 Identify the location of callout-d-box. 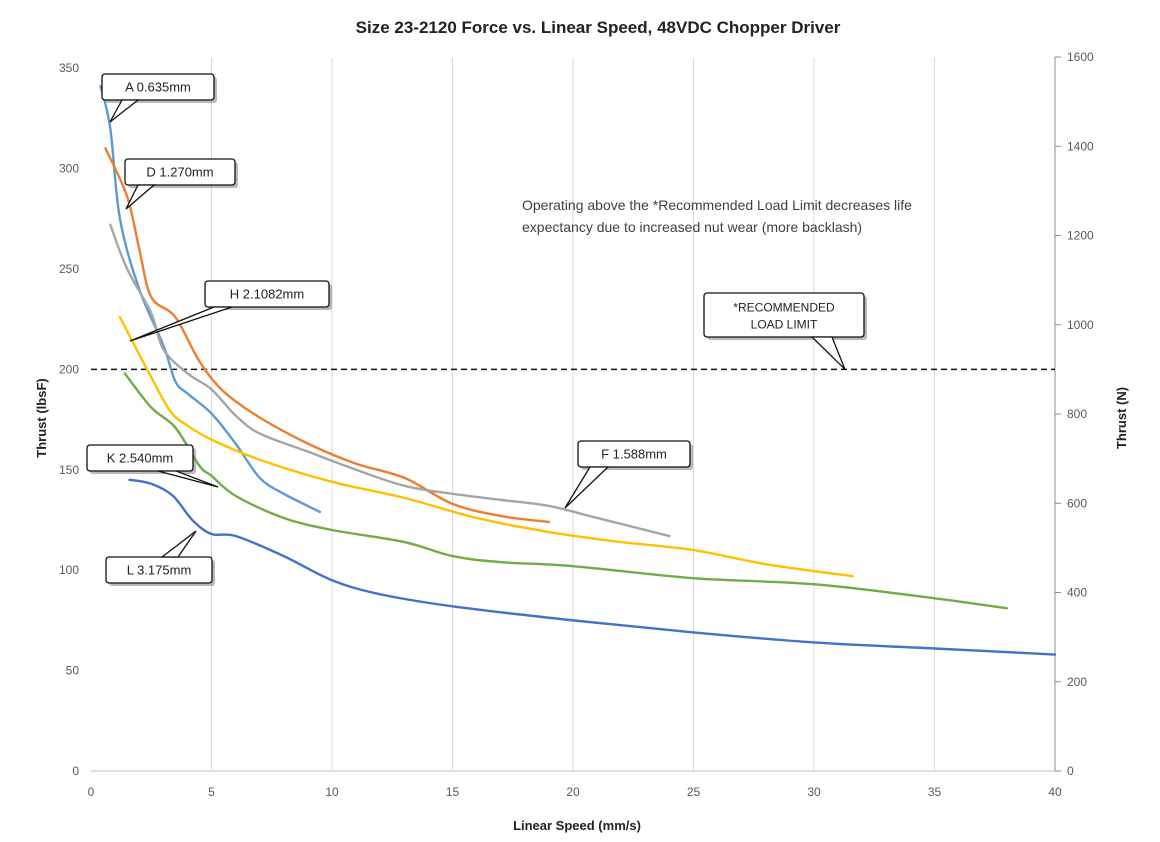
(180, 172).